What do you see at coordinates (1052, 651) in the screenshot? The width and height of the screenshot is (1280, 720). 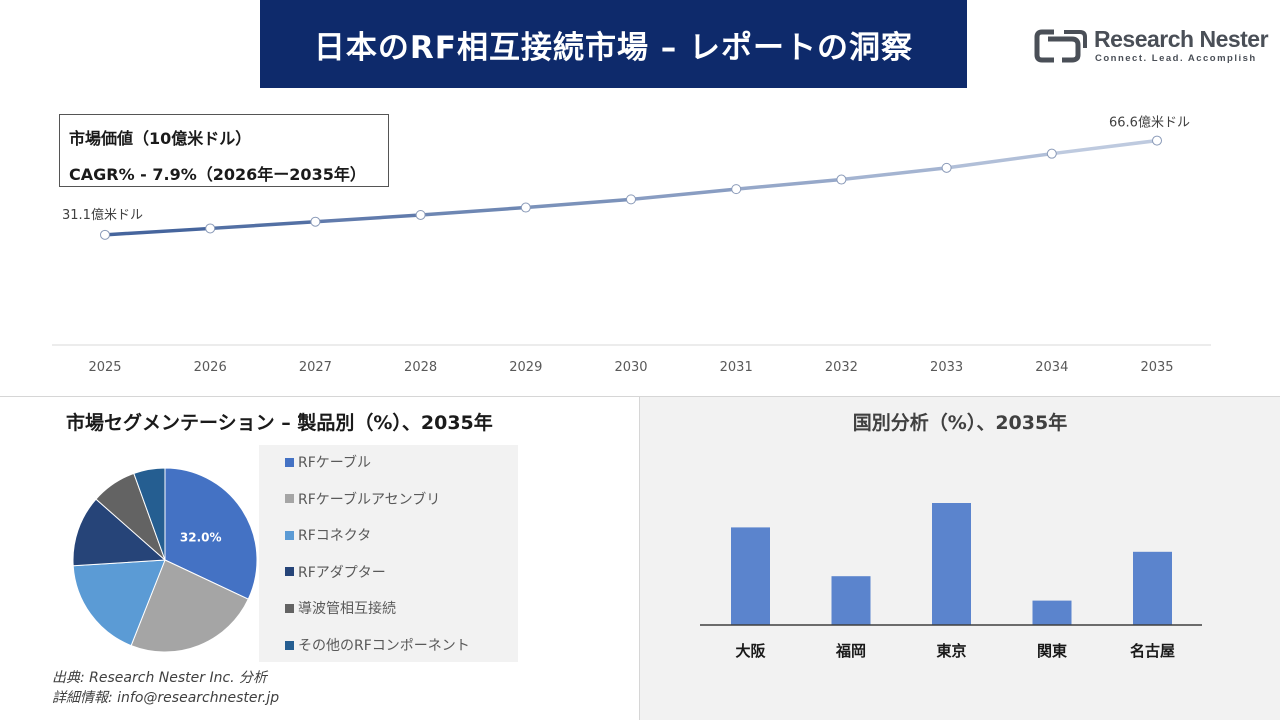 I see `x-tick-label: 関東` at bounding box center [1052, 651].